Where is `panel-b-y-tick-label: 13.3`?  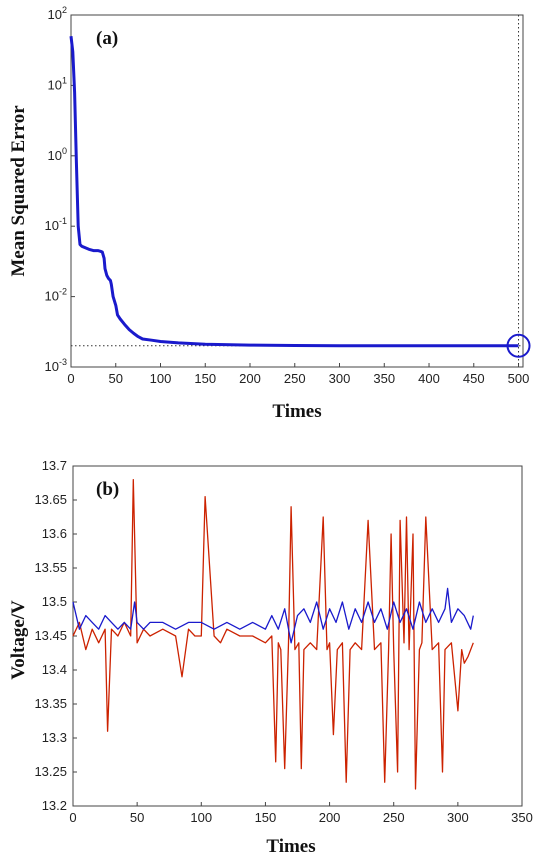 panel-b-y-tick-label: 13.3 is located at coordinates (54, 737).